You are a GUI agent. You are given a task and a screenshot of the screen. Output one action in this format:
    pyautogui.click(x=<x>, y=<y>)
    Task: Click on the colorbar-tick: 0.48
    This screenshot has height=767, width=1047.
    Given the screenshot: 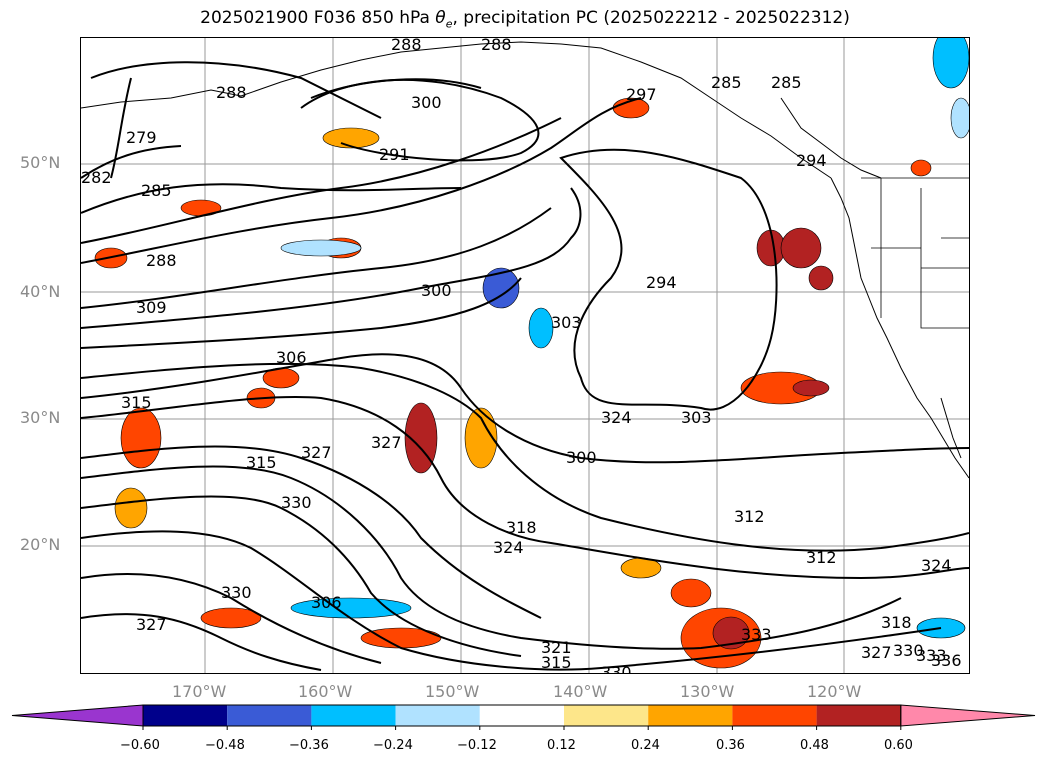 What is the action you would take?
    pyautogui.click(x=814, y=745)
    